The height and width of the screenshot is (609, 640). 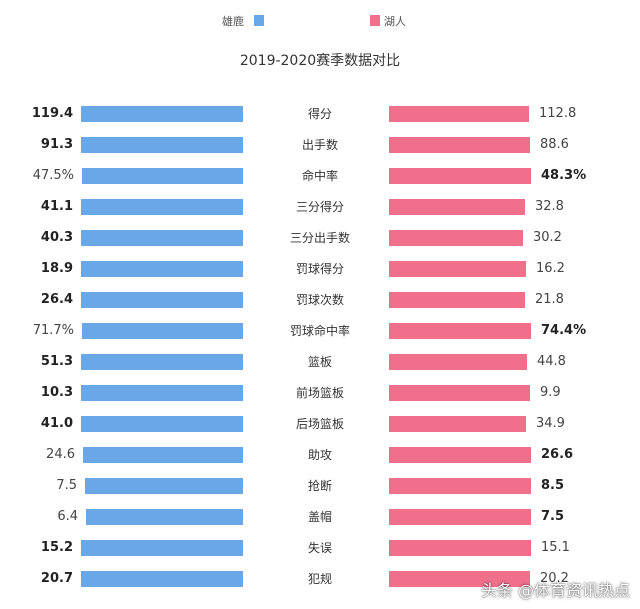 I want to click on stat-label: 罚球次数, so click(x=319, y=300).